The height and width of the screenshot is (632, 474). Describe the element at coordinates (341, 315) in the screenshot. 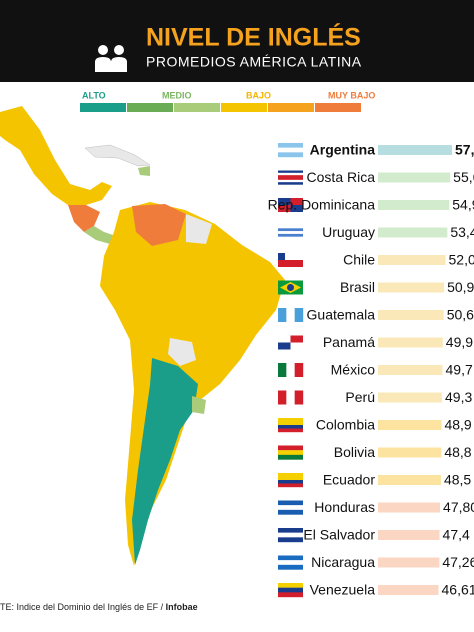

I see `category-label: Guatemala` at that location.